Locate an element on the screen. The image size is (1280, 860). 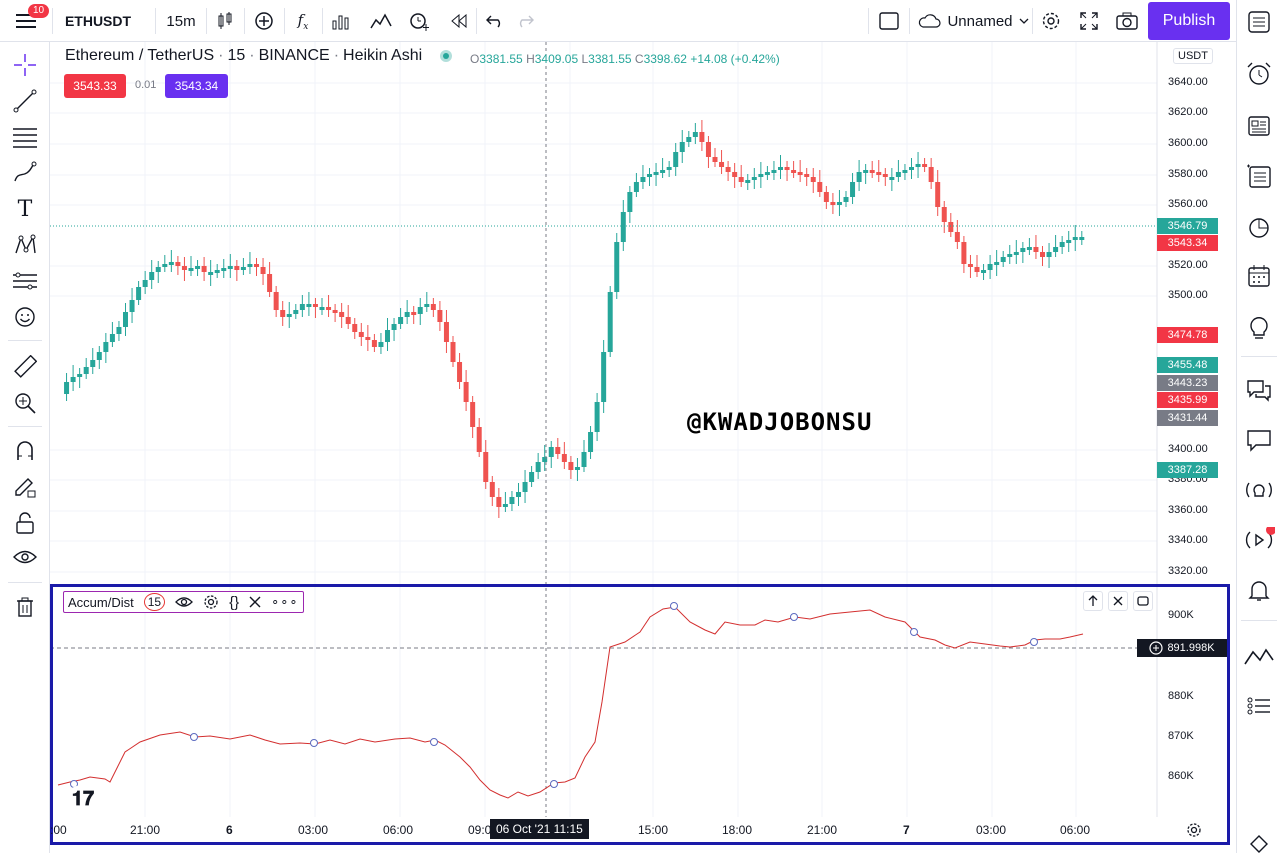
object-tree-button is located at coordinates (1259, 656).